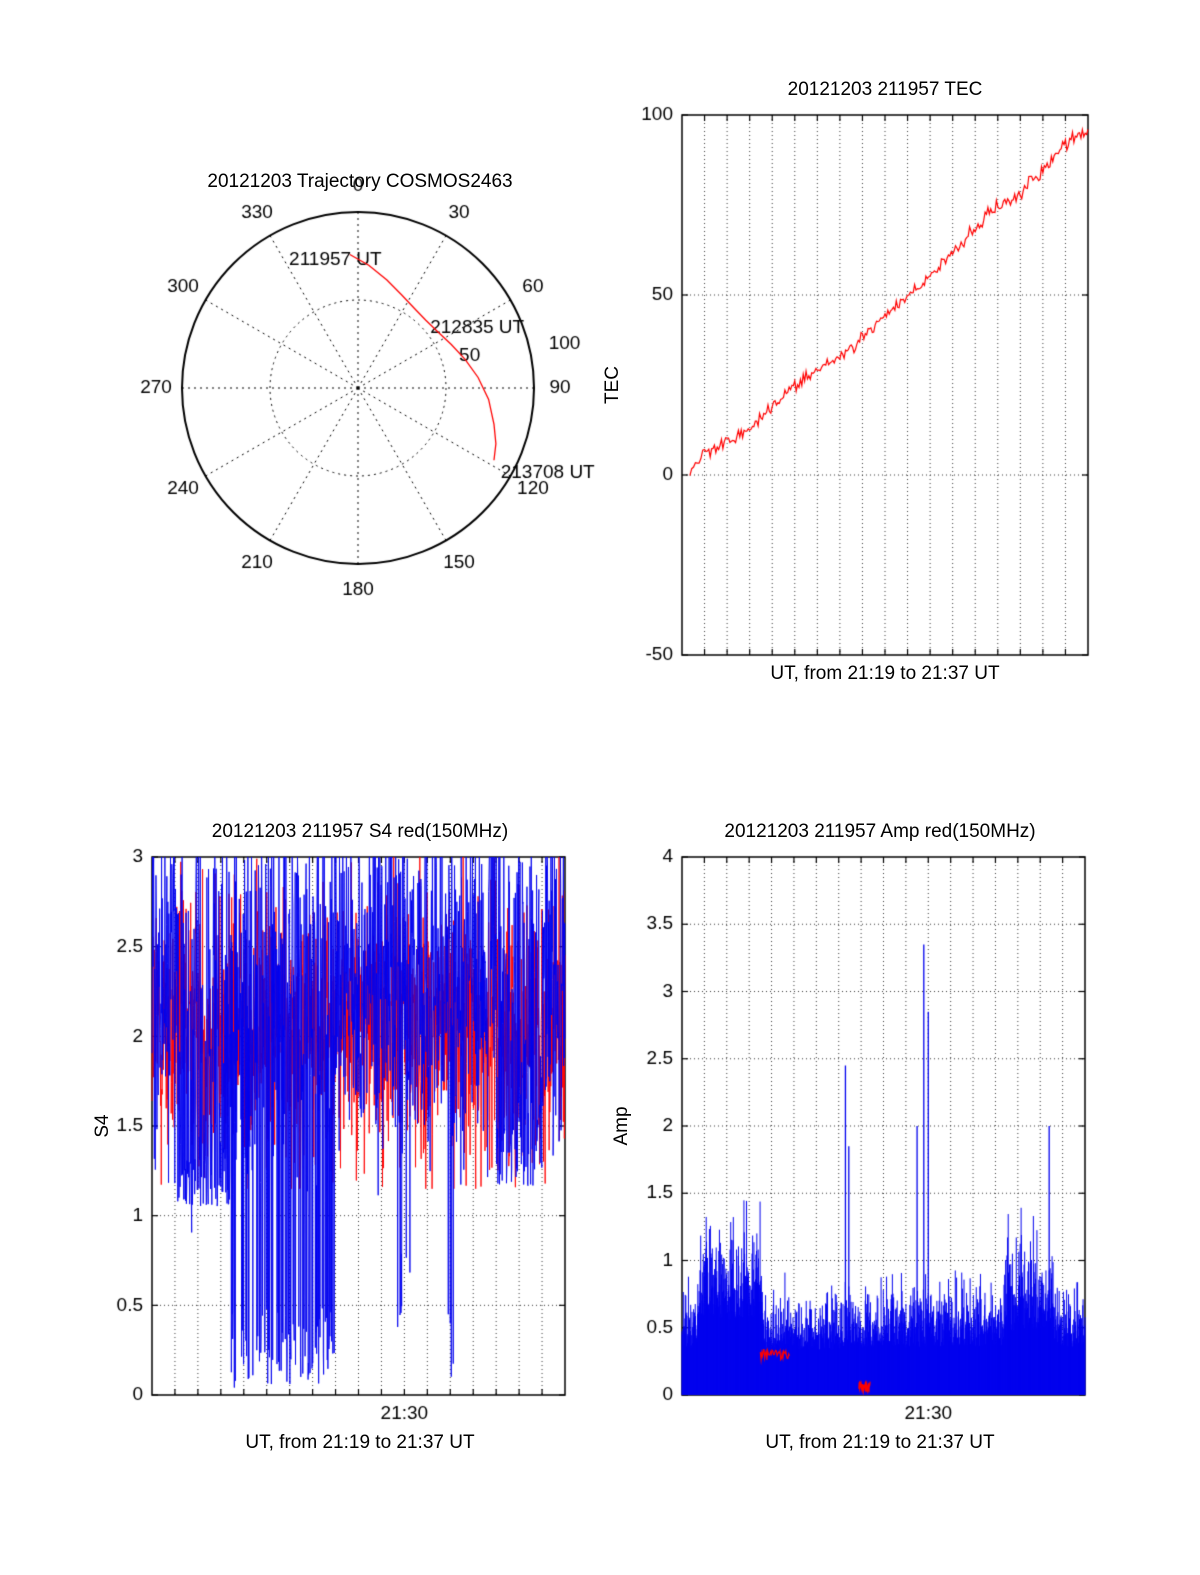 The image size is (1200, 1575). What do you see at coordinates (360, 1442) in the screenshot?
I see `s4-x-axis-label: UT, from 21:19 to 21:37 UT` at bounding box center [360, 1442].